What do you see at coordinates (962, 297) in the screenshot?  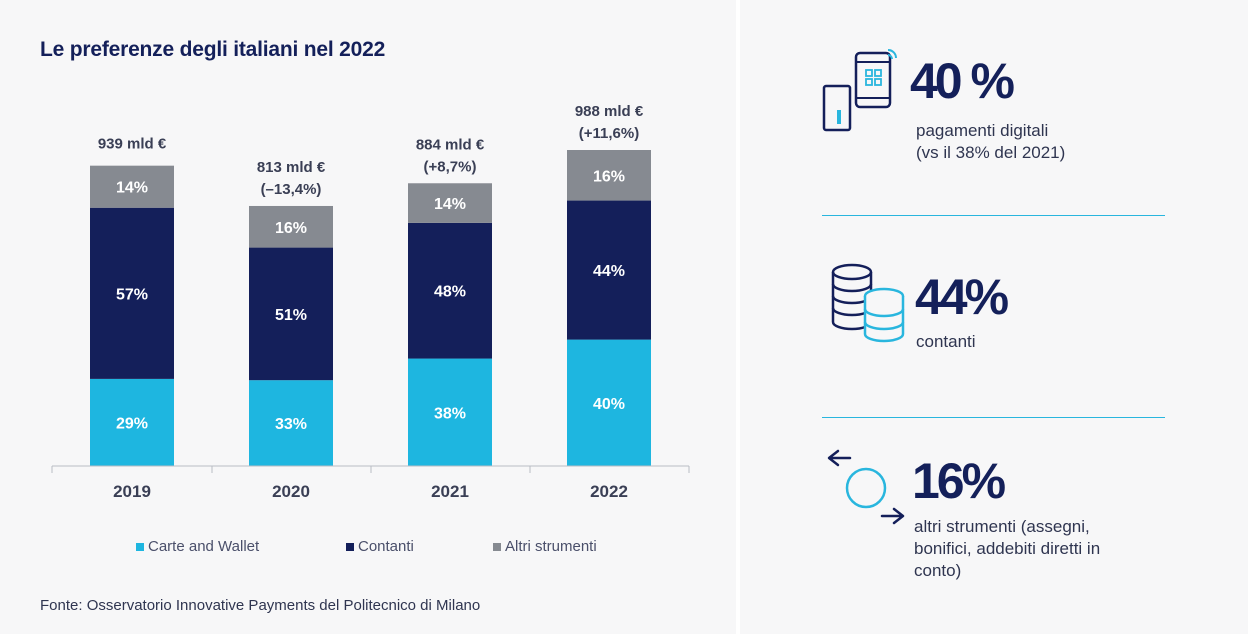 I see `stat-value-contanti: 44%` at bounding box center [962, 297].